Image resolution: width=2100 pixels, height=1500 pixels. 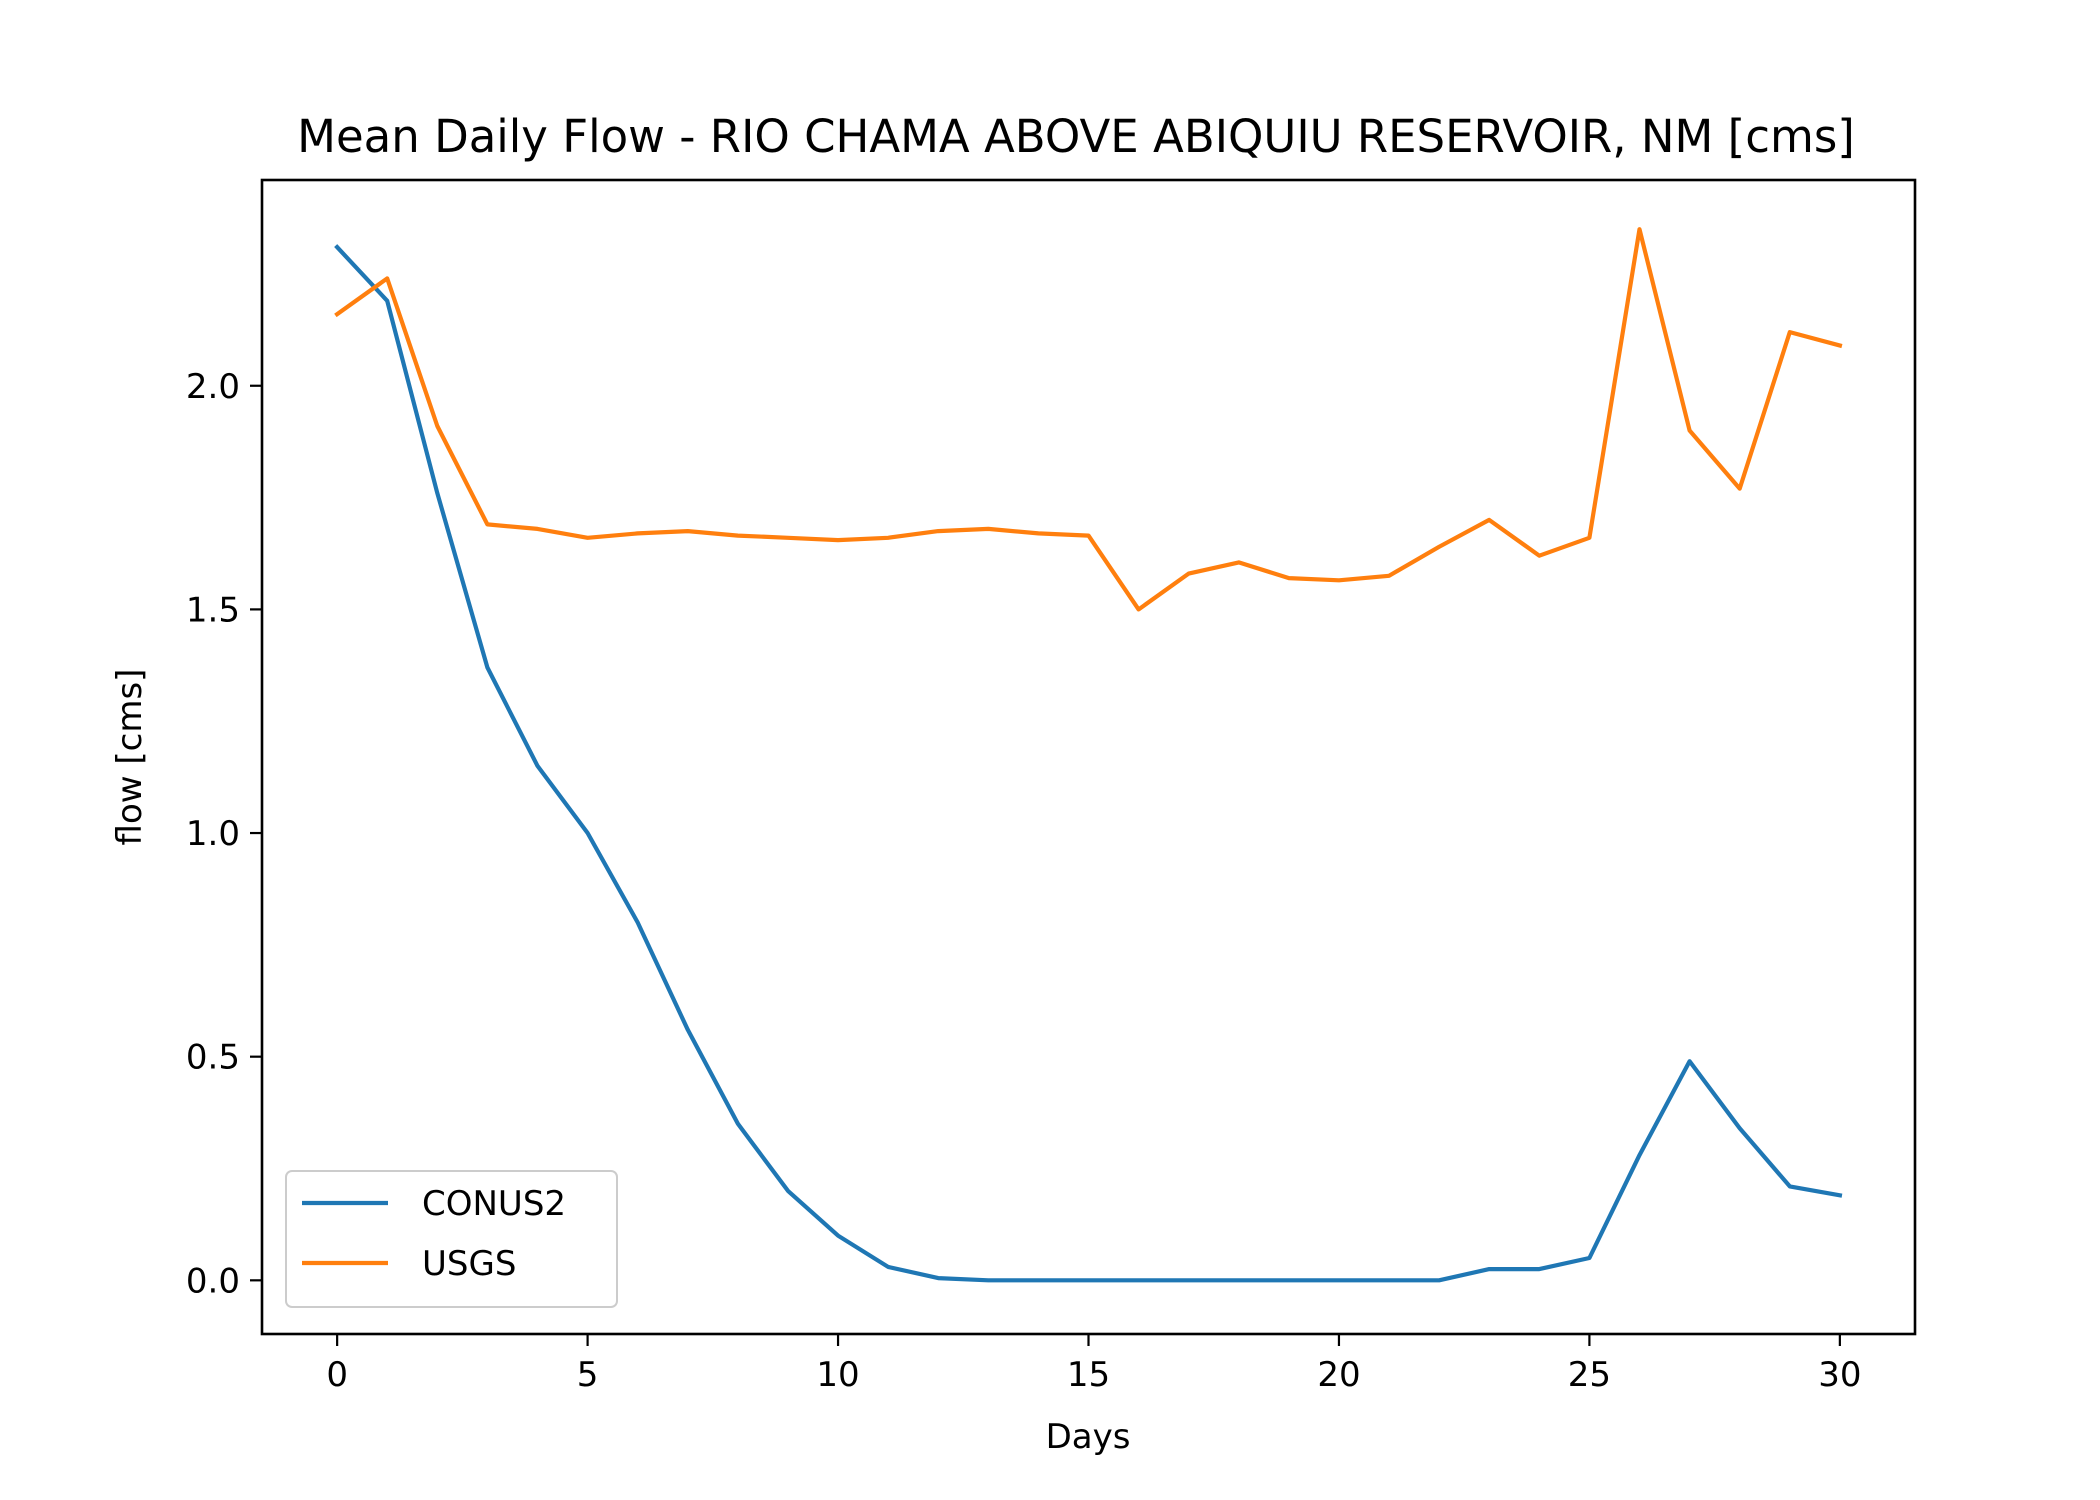 What do you see at coordinates (469, 1264) in the screenshot?
I see `legend-label-usgs: USGS` at bounding box center [469, 1264].